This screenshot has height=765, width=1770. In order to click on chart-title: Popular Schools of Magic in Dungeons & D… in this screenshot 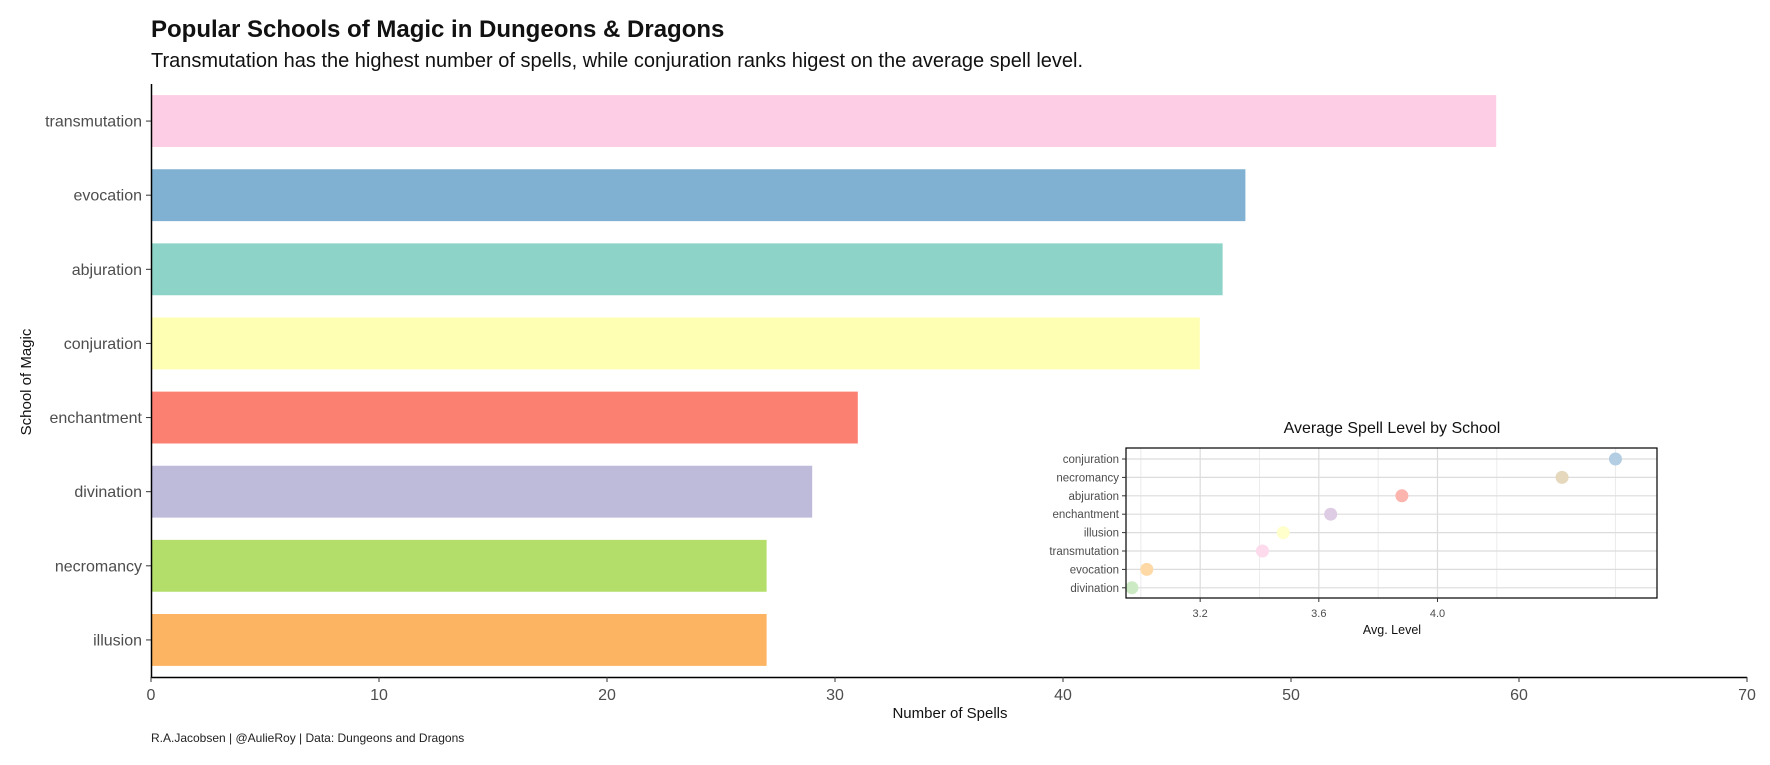, I will do `click(438, 29)`.